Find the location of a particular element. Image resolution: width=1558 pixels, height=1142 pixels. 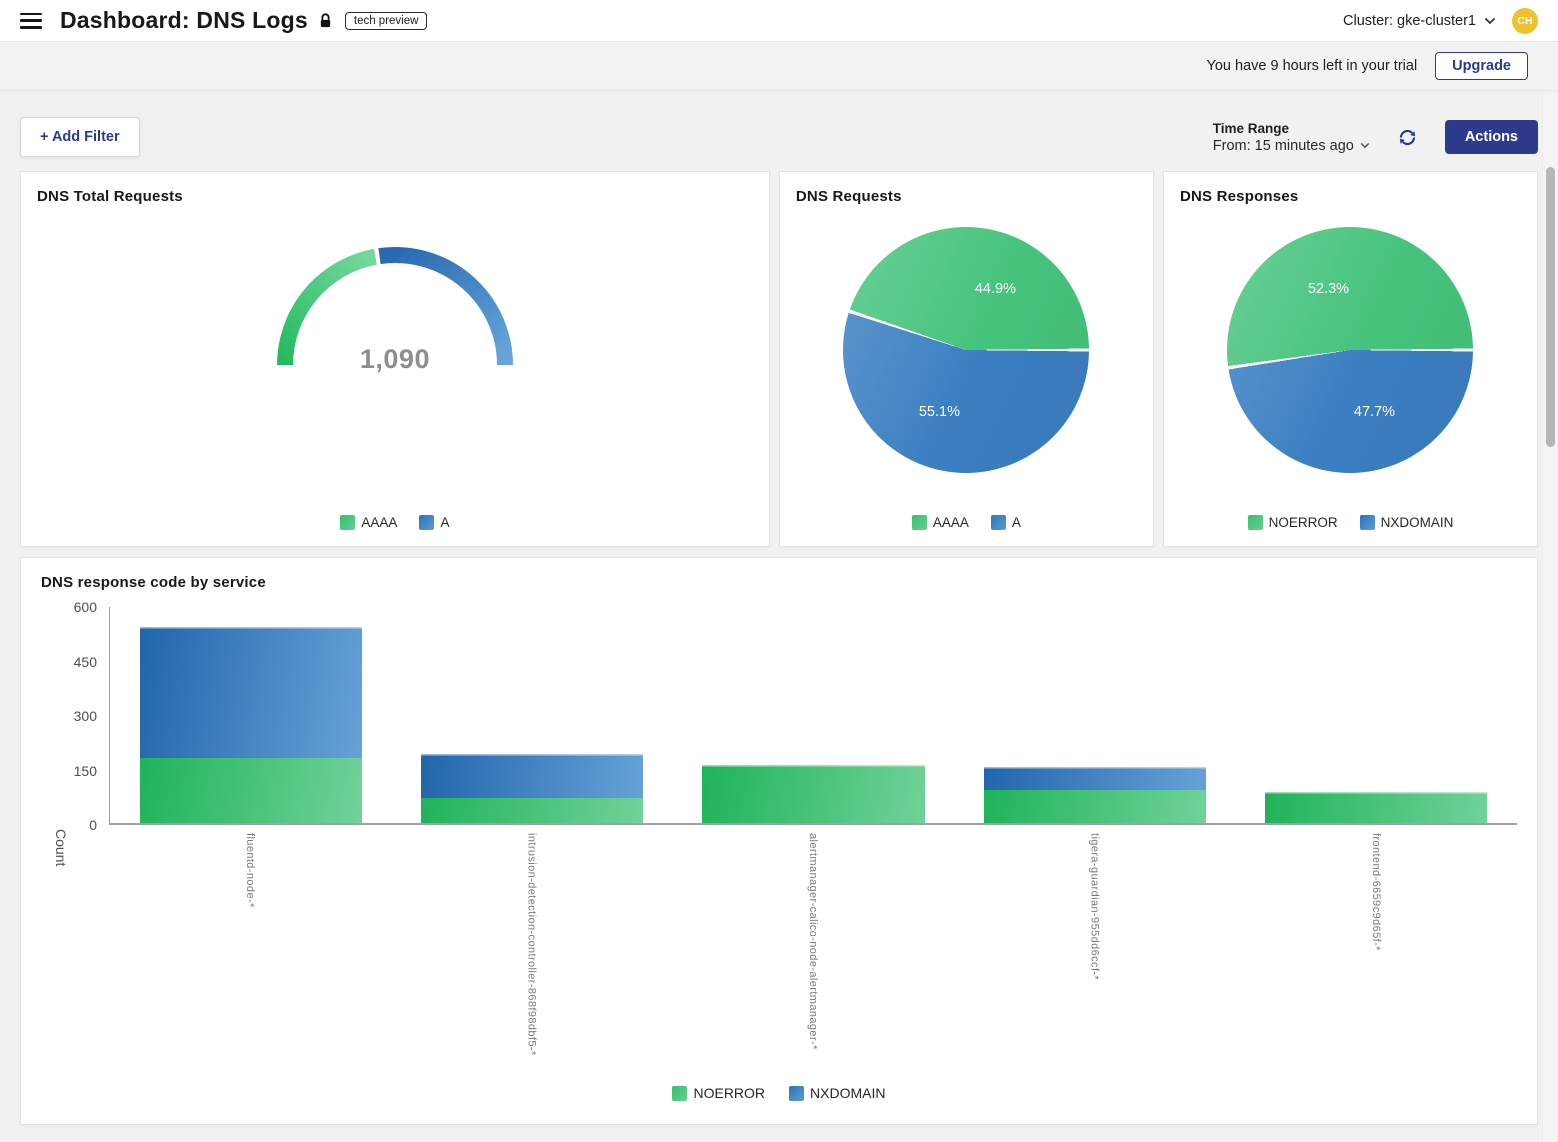

gauge-arc-aaaa is located at coordinates (326, 307).